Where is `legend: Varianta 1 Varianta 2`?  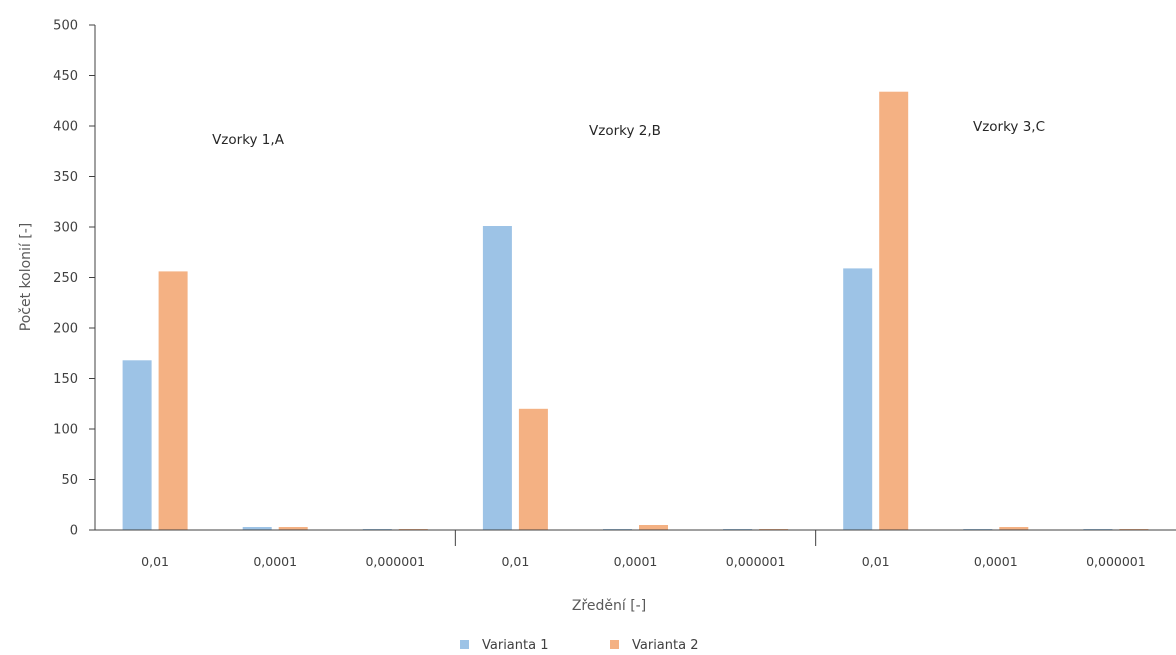 legend: Varianta 1 Varianta 2 is located at coordinates (579, 645).